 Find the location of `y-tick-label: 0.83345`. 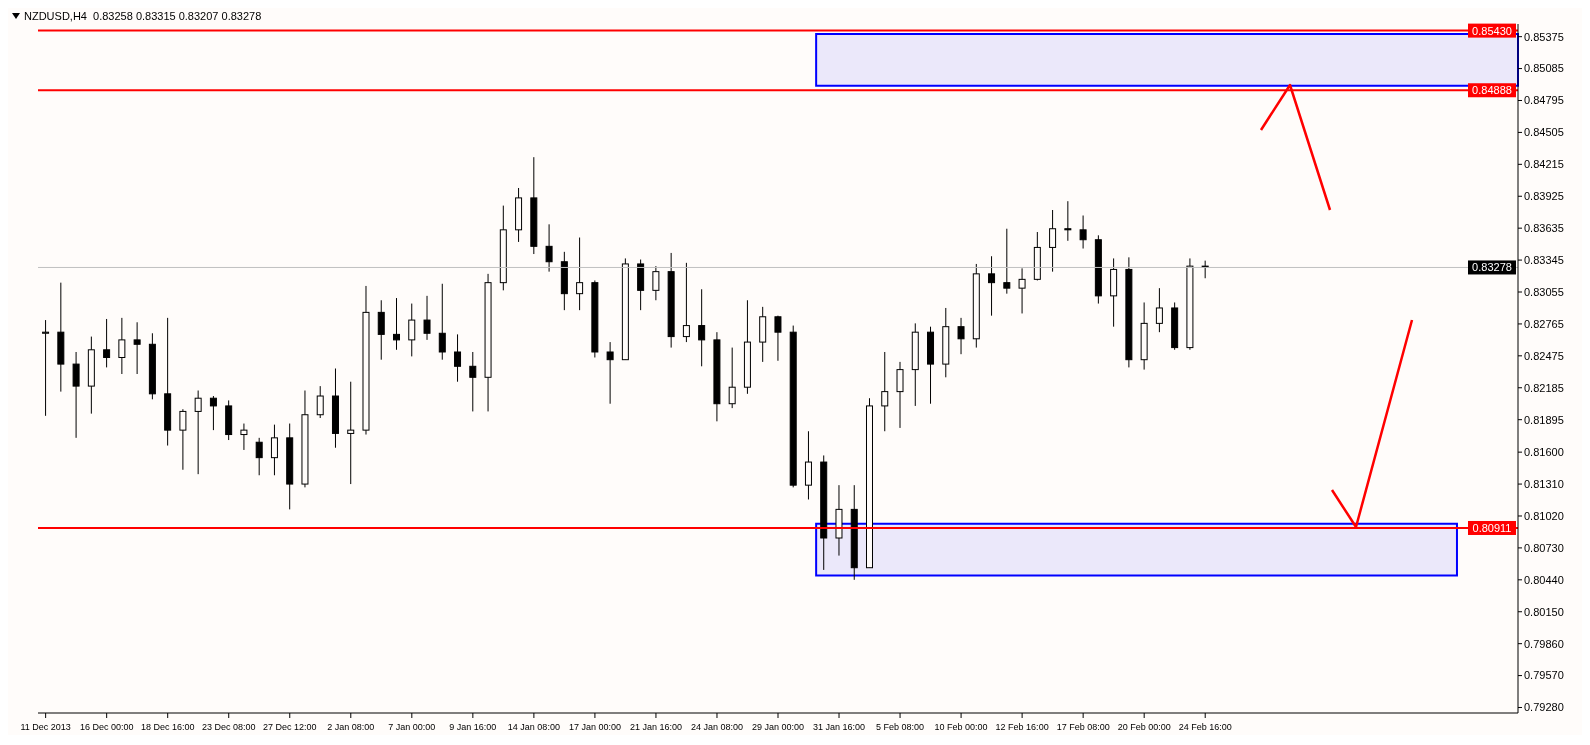

y-tick-label: 0.83345 is located at coordinates (1544, 259).